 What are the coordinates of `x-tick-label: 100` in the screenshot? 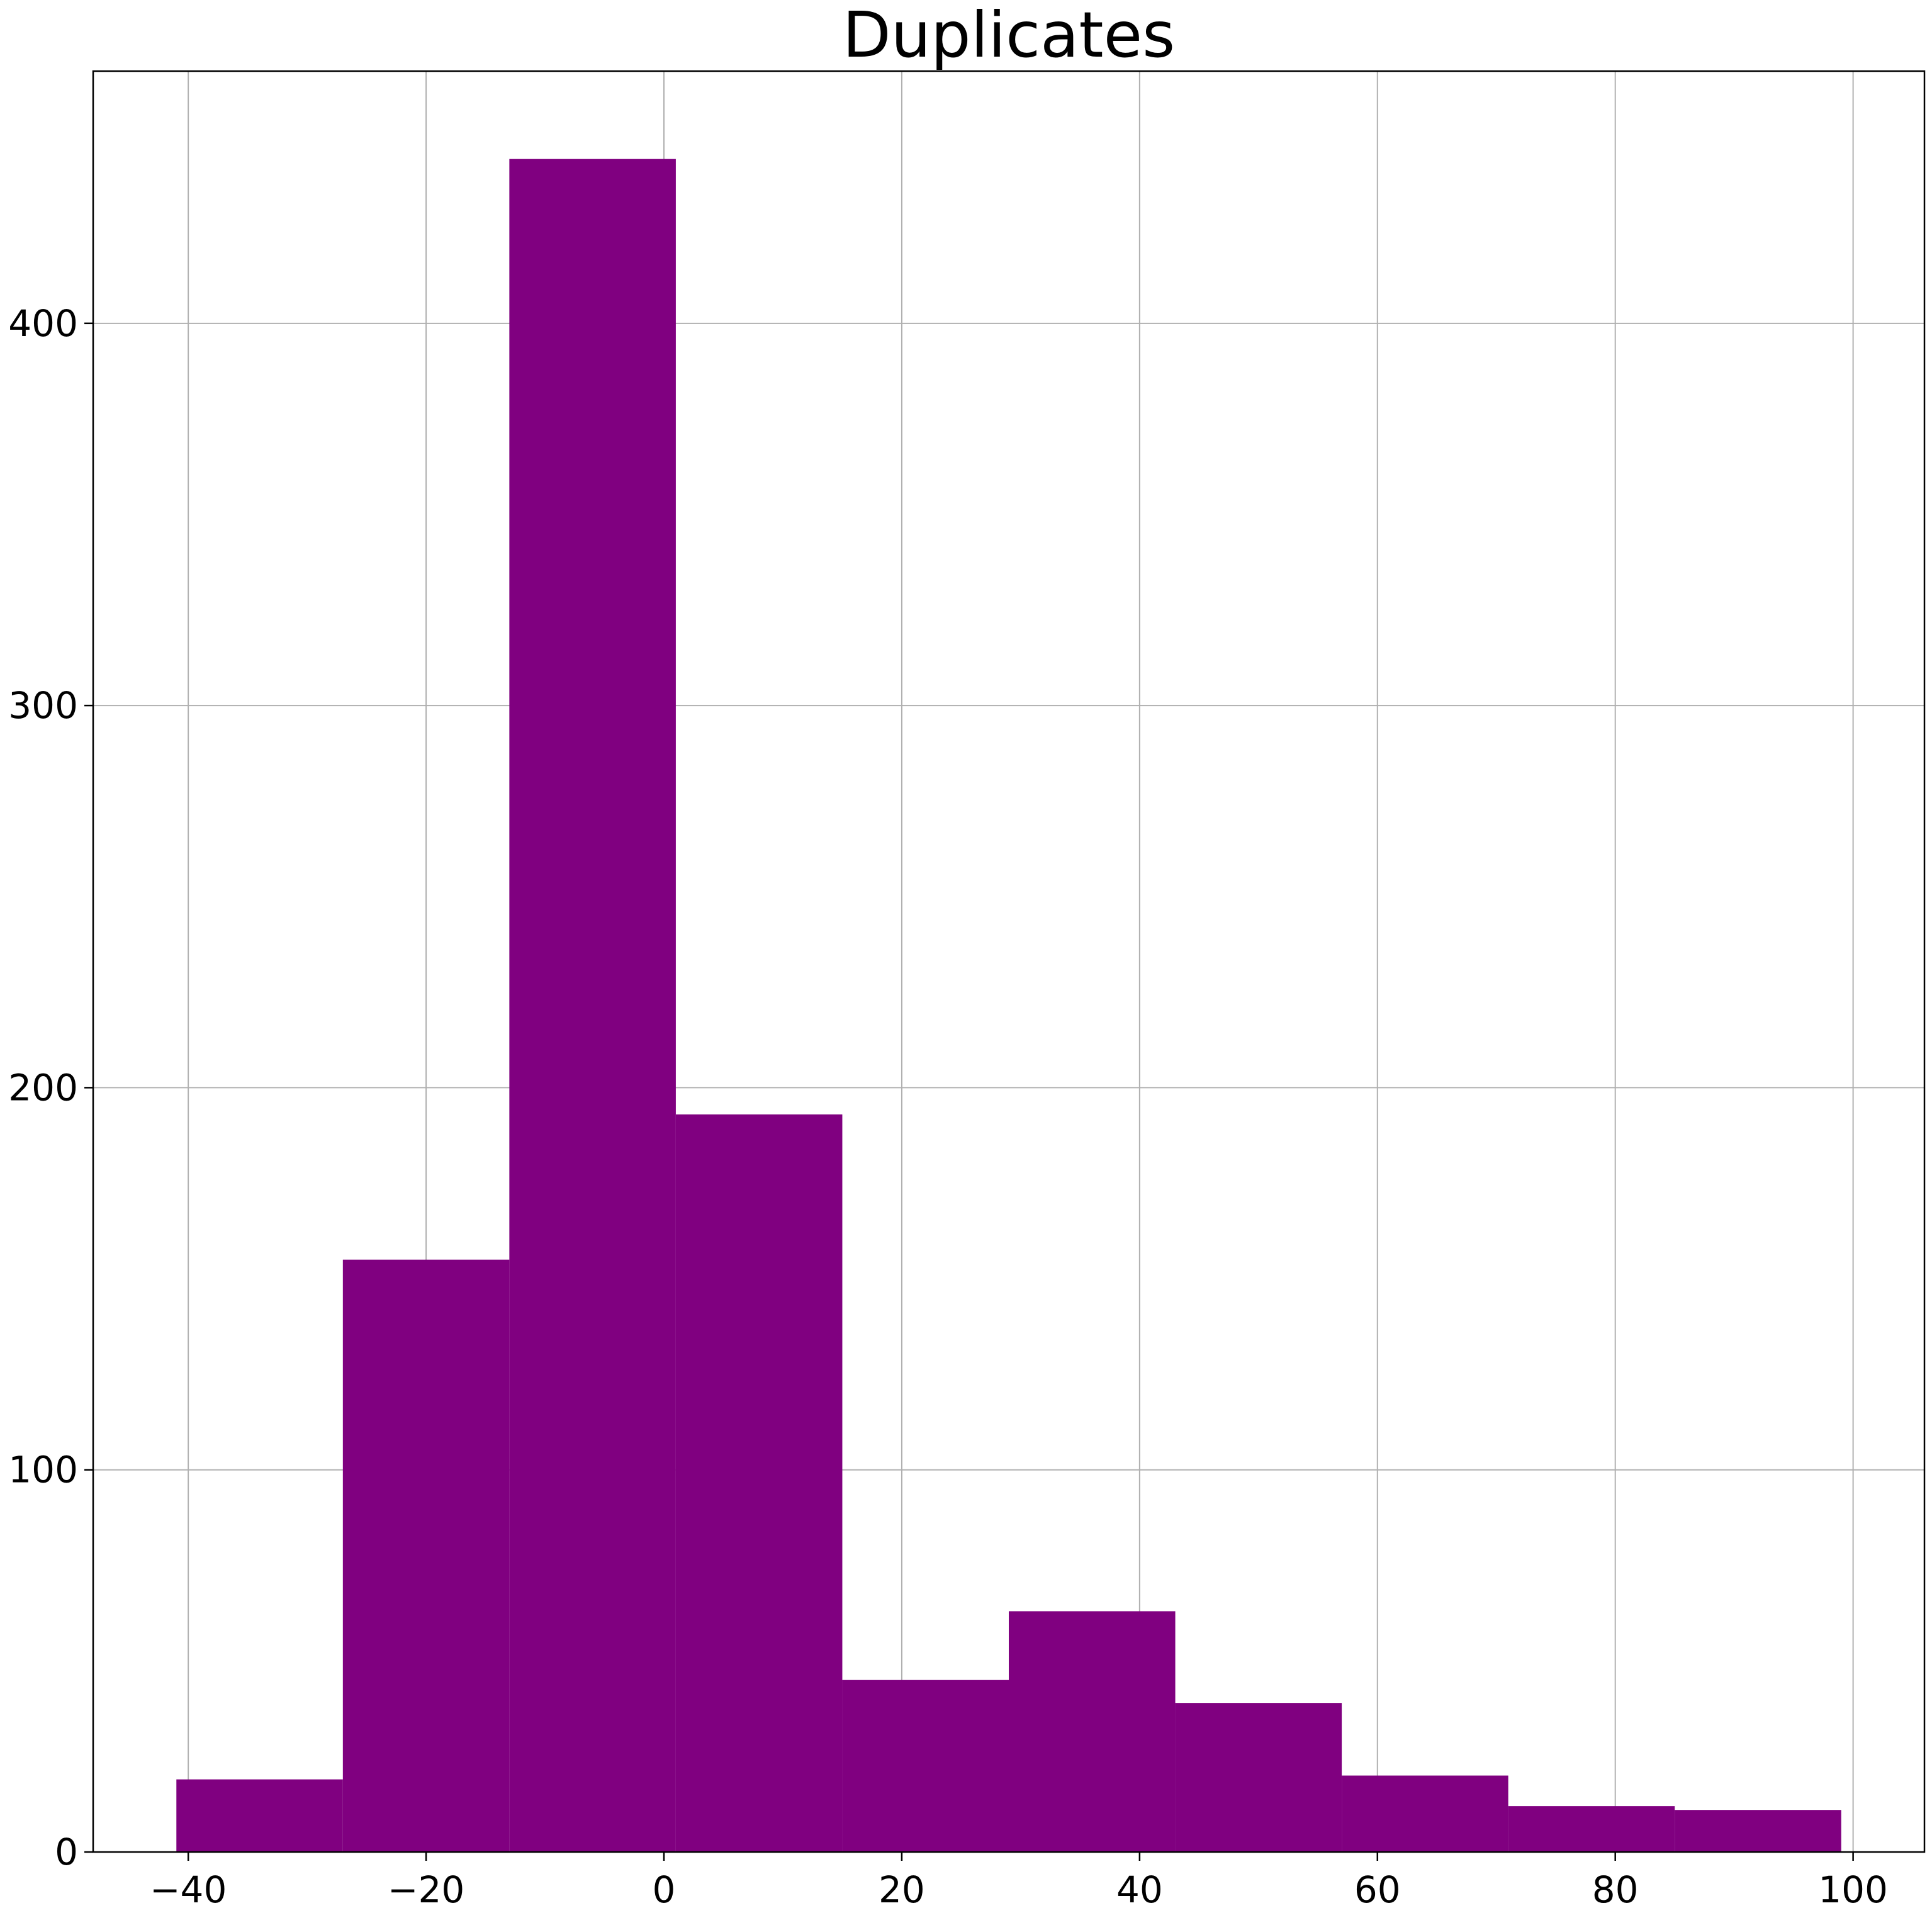 It's located at (1853, 1888).